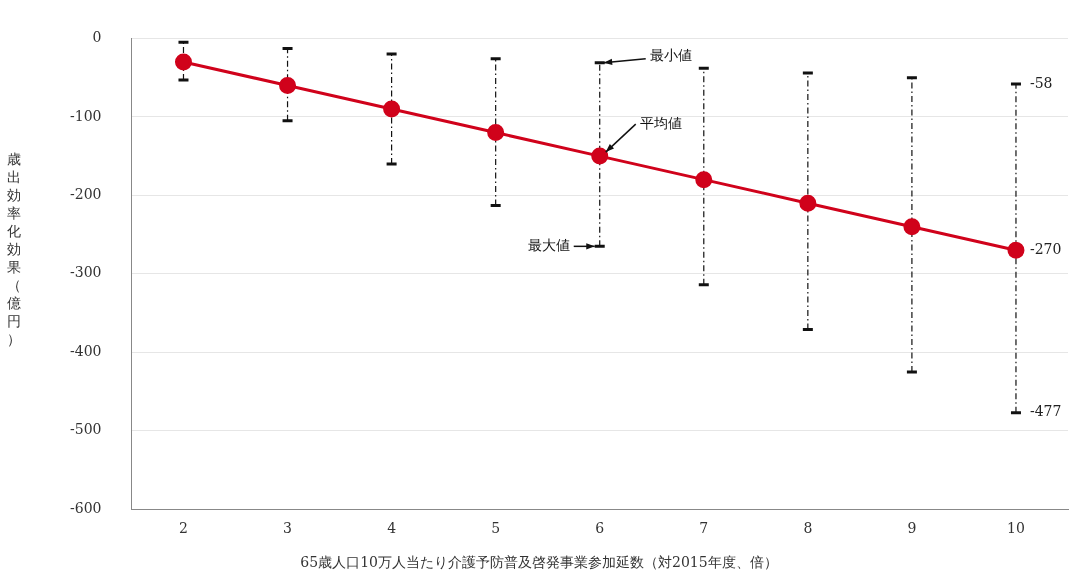 Image resolution: width=1078 pixels, height=579 pixels. What do you see at coordinates (86, 115) in the screenshot?
I see `y-tick-label: -100` at bounding box center [86, 115].